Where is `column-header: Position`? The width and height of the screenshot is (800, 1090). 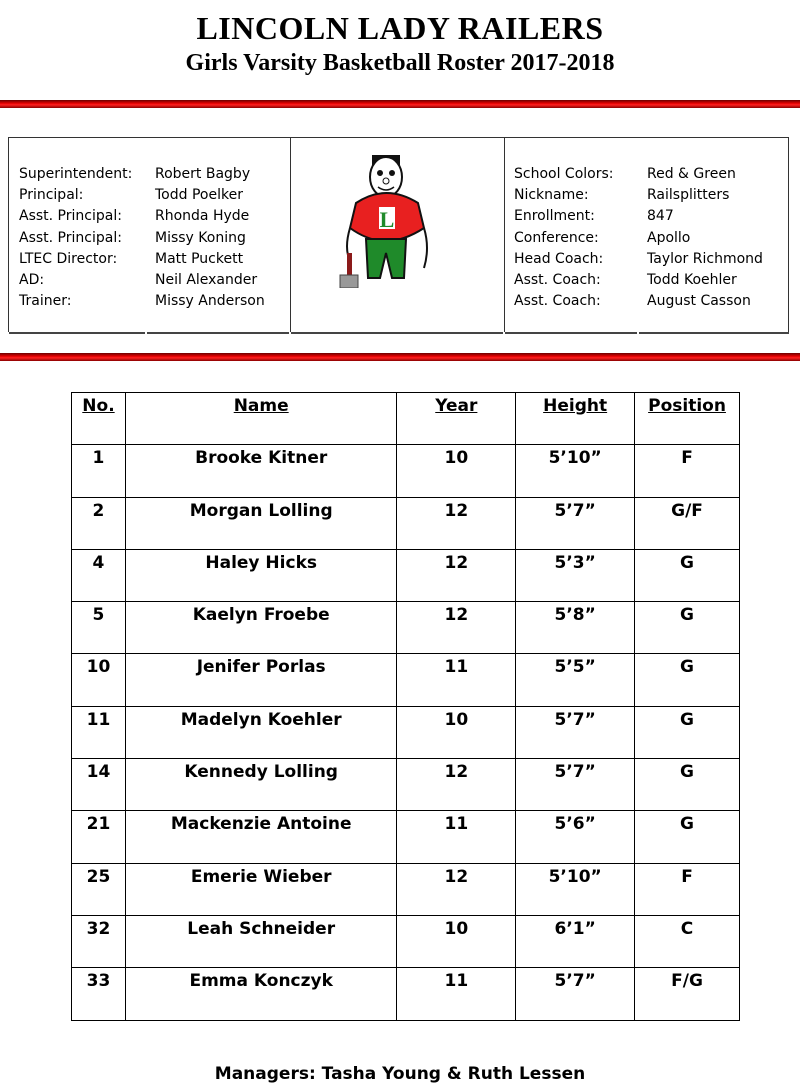
column-header: Position is located at coordinates (687, 418).